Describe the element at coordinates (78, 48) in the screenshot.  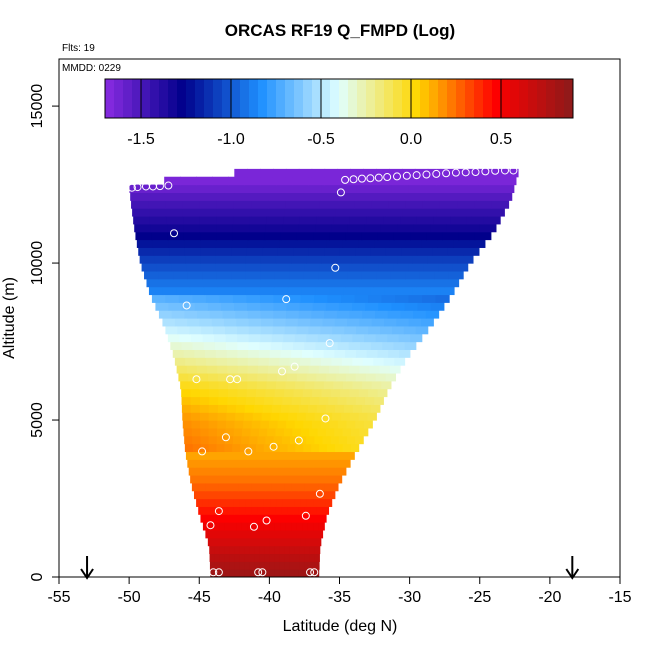
I see `flights-label: Flts: 19` at that location.